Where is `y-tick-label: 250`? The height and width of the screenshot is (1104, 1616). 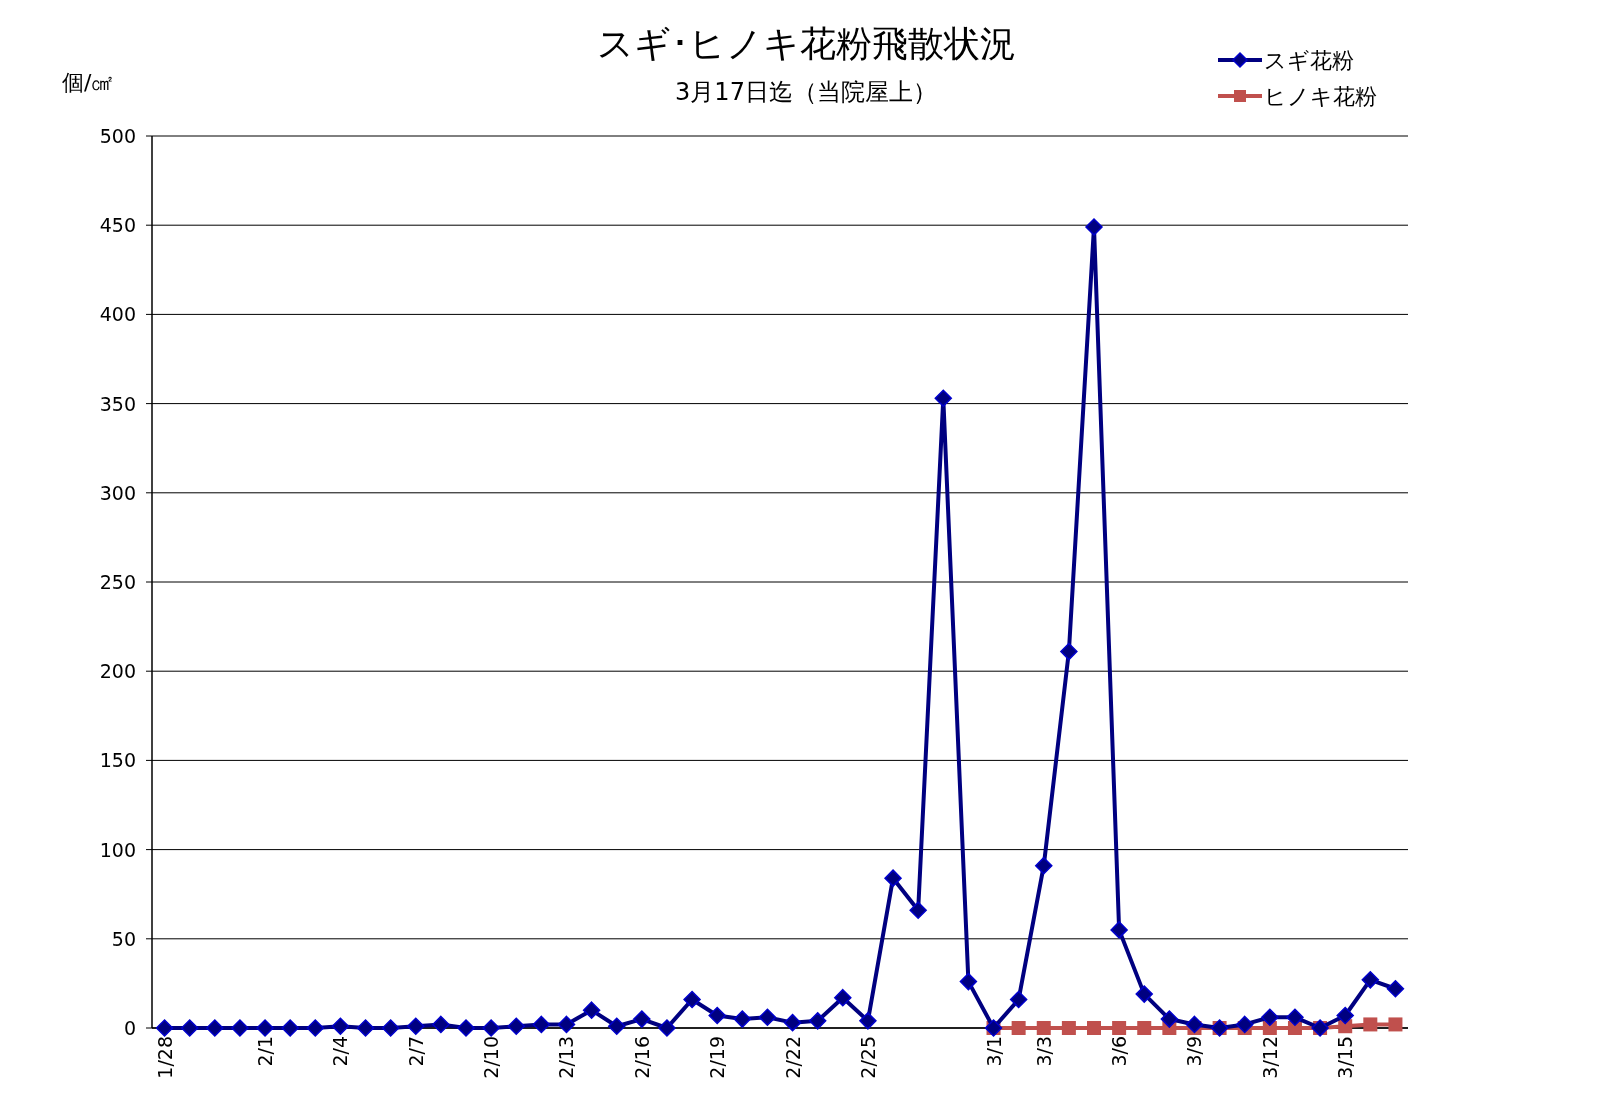
y-tick-label: 250 is located at coordinates (117, 582).